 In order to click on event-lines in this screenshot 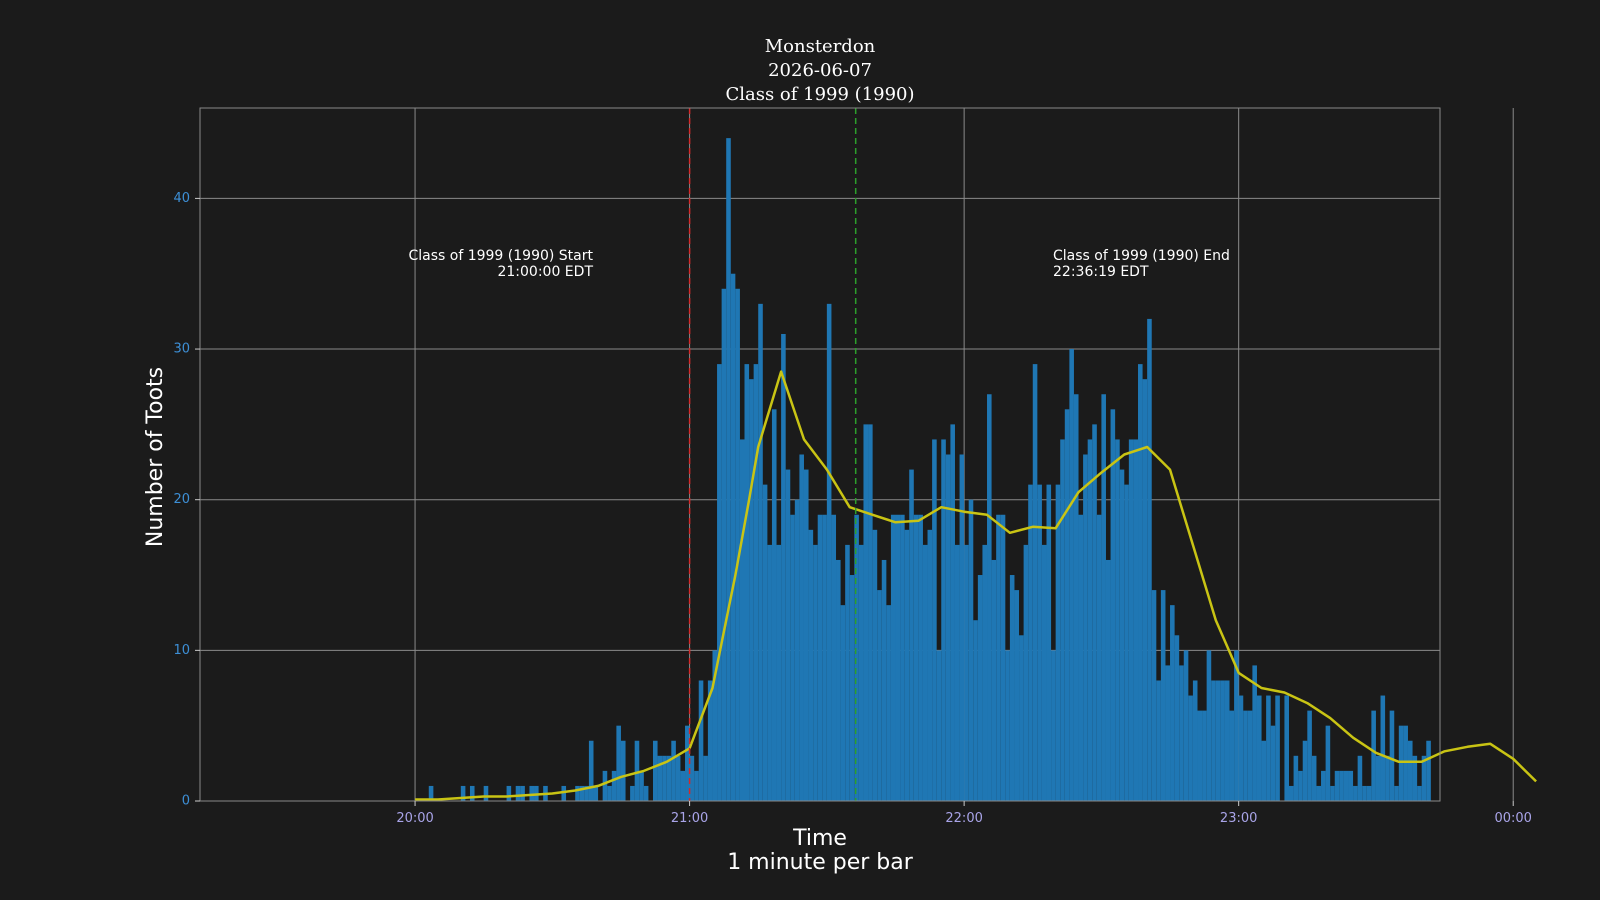, I will do `click(772, 454)`.